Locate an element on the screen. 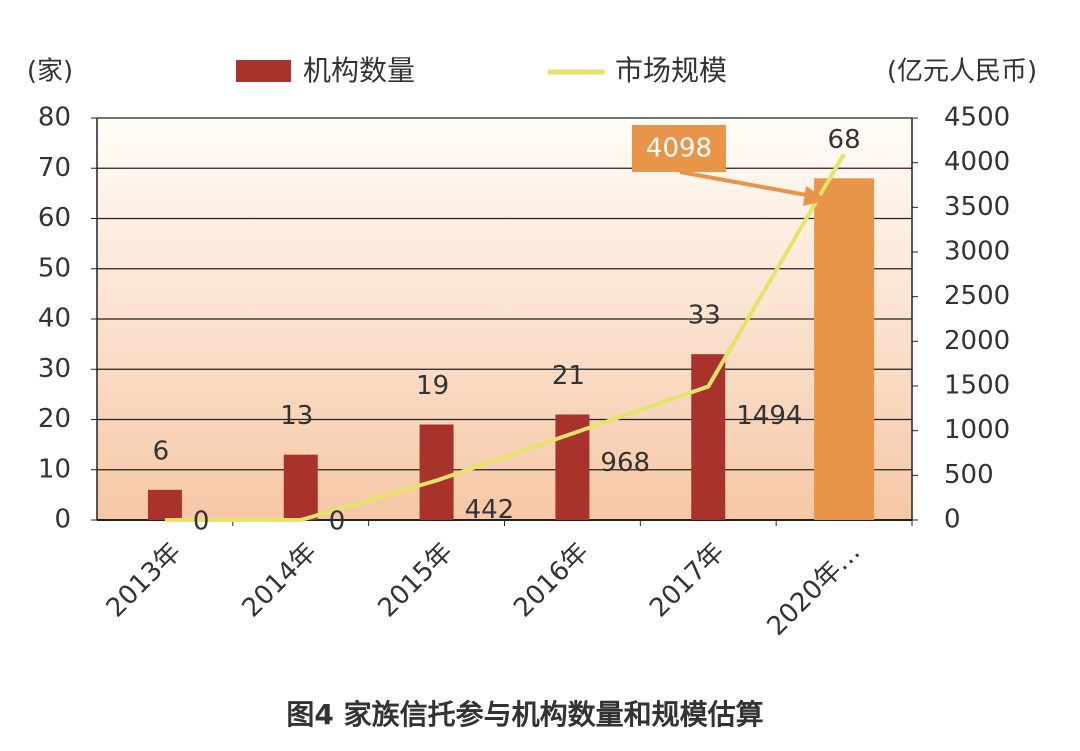 This screenshot has height=751, width=1080. y2-tick-label: 2500 is located at coordinates (977, 296).